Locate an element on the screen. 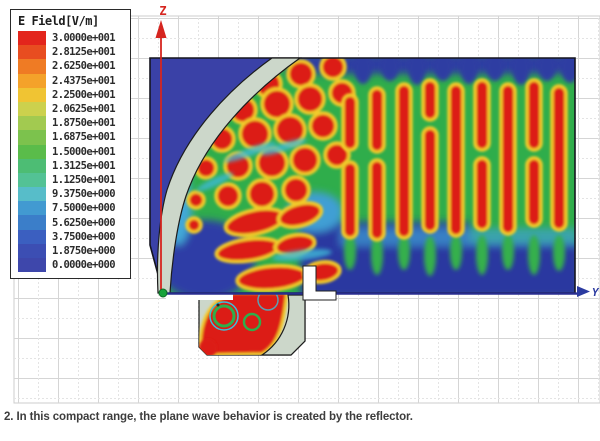 Image resolution: width=600 pixels, height=441 pixels. legend-row: 7.5000e+000 is located at coordinates (74, 208).